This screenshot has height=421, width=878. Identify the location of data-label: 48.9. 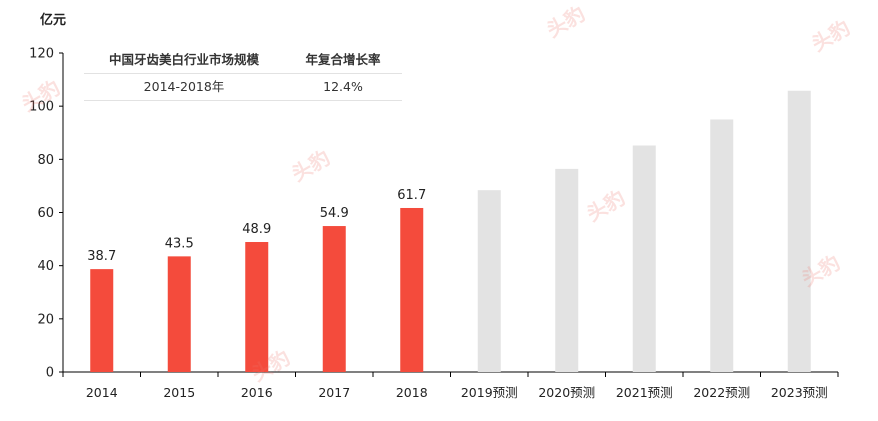
(256, 229).